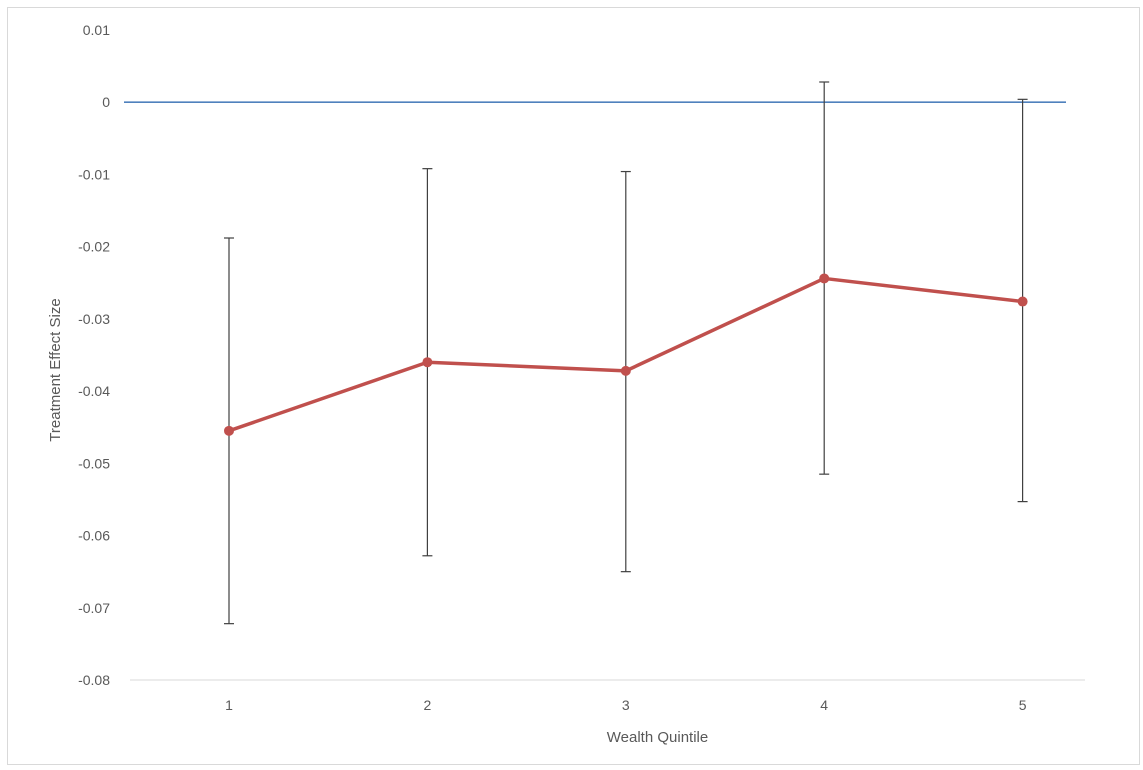 Image resolution: width=1143 pixels, height=770 pixels. What do you see at coordinates (229, 705) in the screenshot?
I see `x-tick-label: 1` at bounding box center [229, 705].